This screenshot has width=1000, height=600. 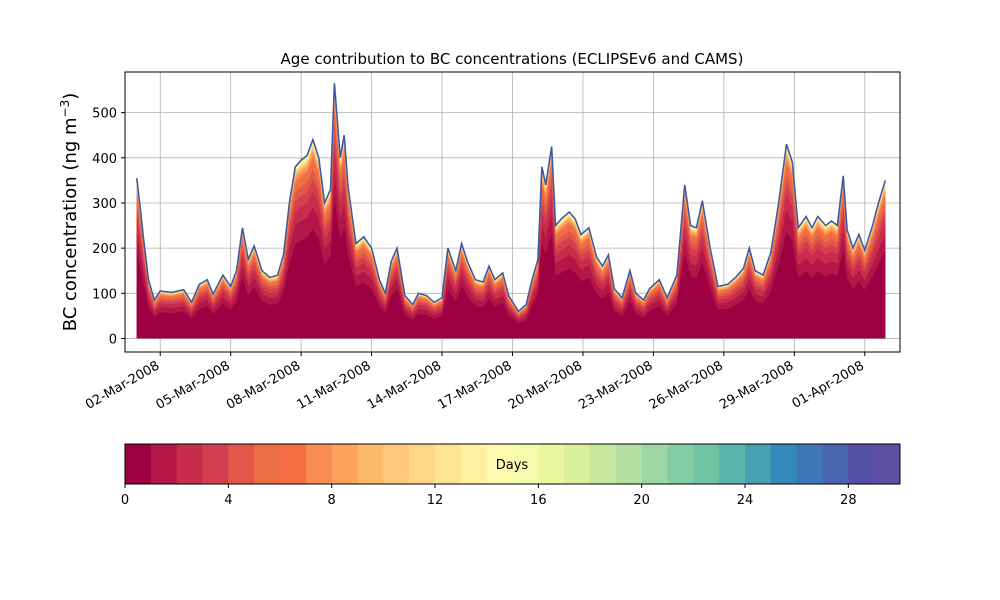 What do you see at coordinates (538, 500) in the screenshot?
I see `colorbar-tick-label: 16` at bounding box center [538, 500].